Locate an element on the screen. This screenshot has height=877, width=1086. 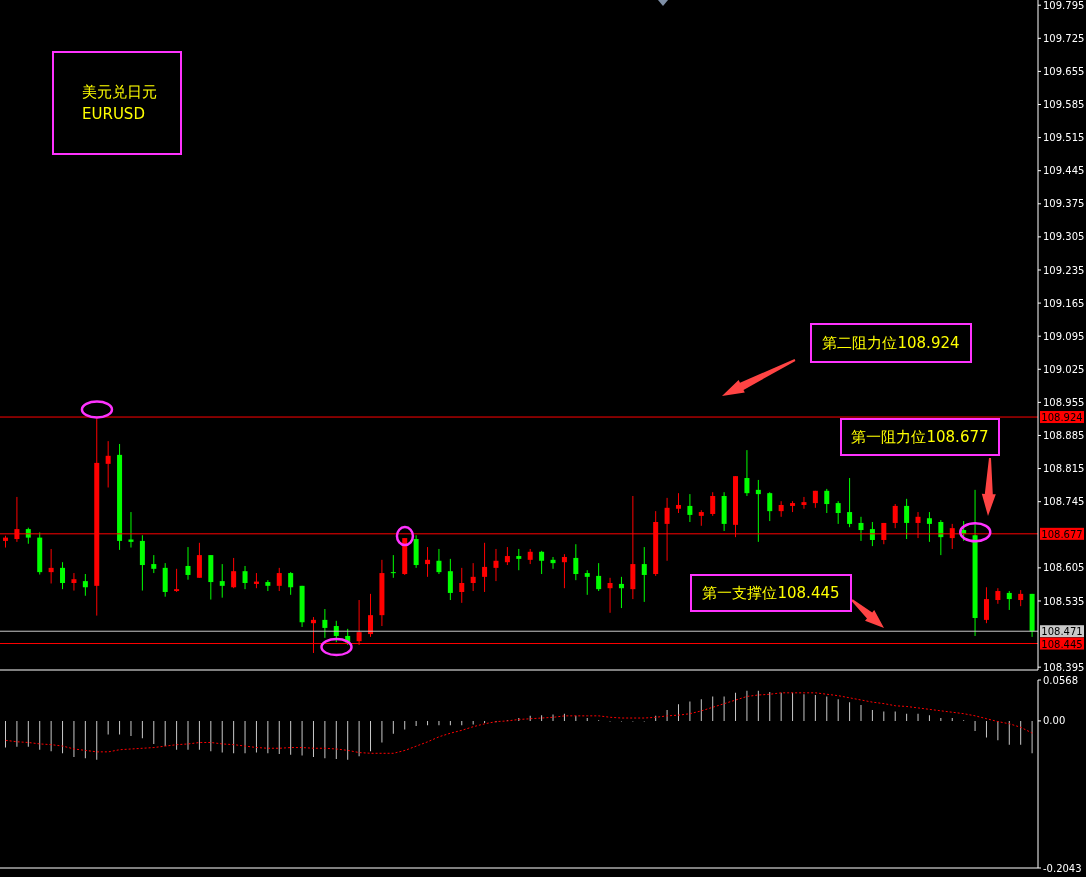
y-tick-label: 109.025 is located at coordinates (1064, 369).